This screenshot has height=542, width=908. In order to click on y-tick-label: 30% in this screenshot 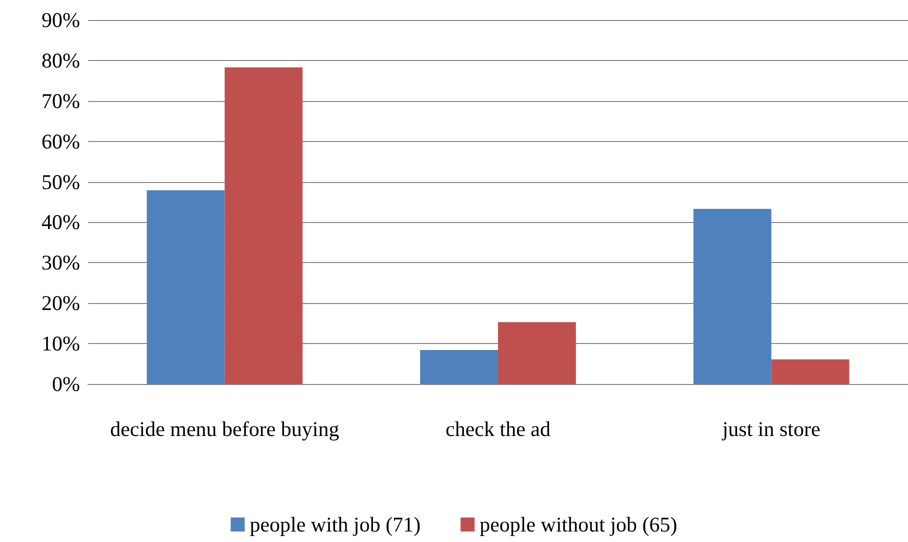, I will do `click(61, 262)`.